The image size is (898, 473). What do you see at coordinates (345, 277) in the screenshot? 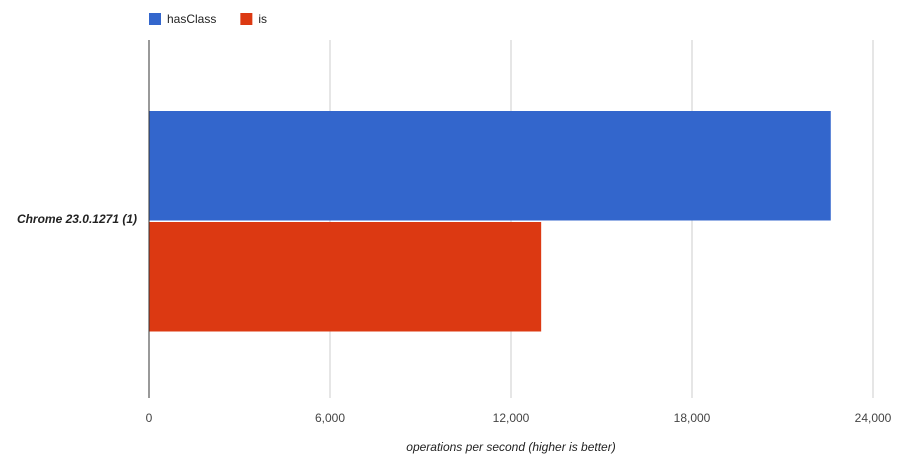
I see `bar-is` at bounding box center [345, 277].